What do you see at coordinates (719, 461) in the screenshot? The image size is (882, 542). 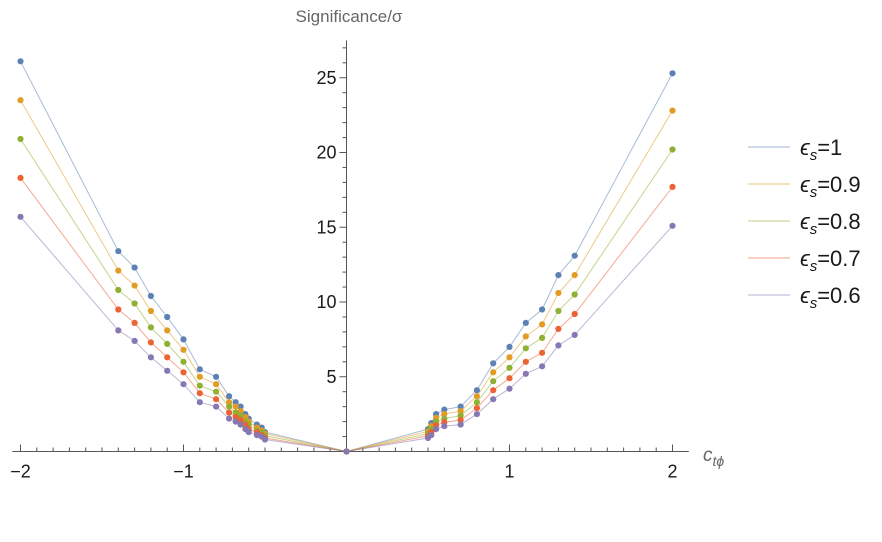 I see `x-axis-title-sub: tϕ` at bounding box center [719, 461].